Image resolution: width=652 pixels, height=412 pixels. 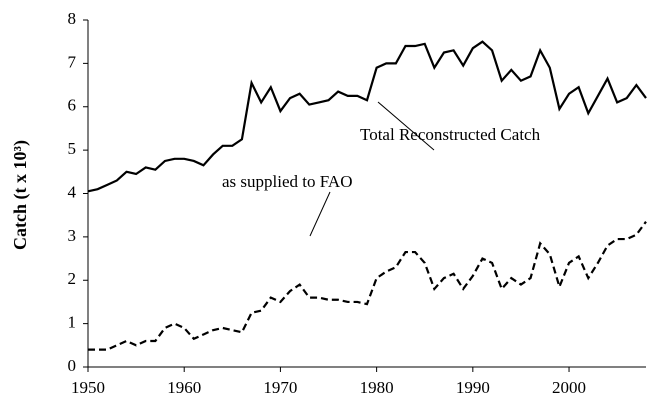 I want to click on y-tick-label: 5, so click(x=72, y=148).